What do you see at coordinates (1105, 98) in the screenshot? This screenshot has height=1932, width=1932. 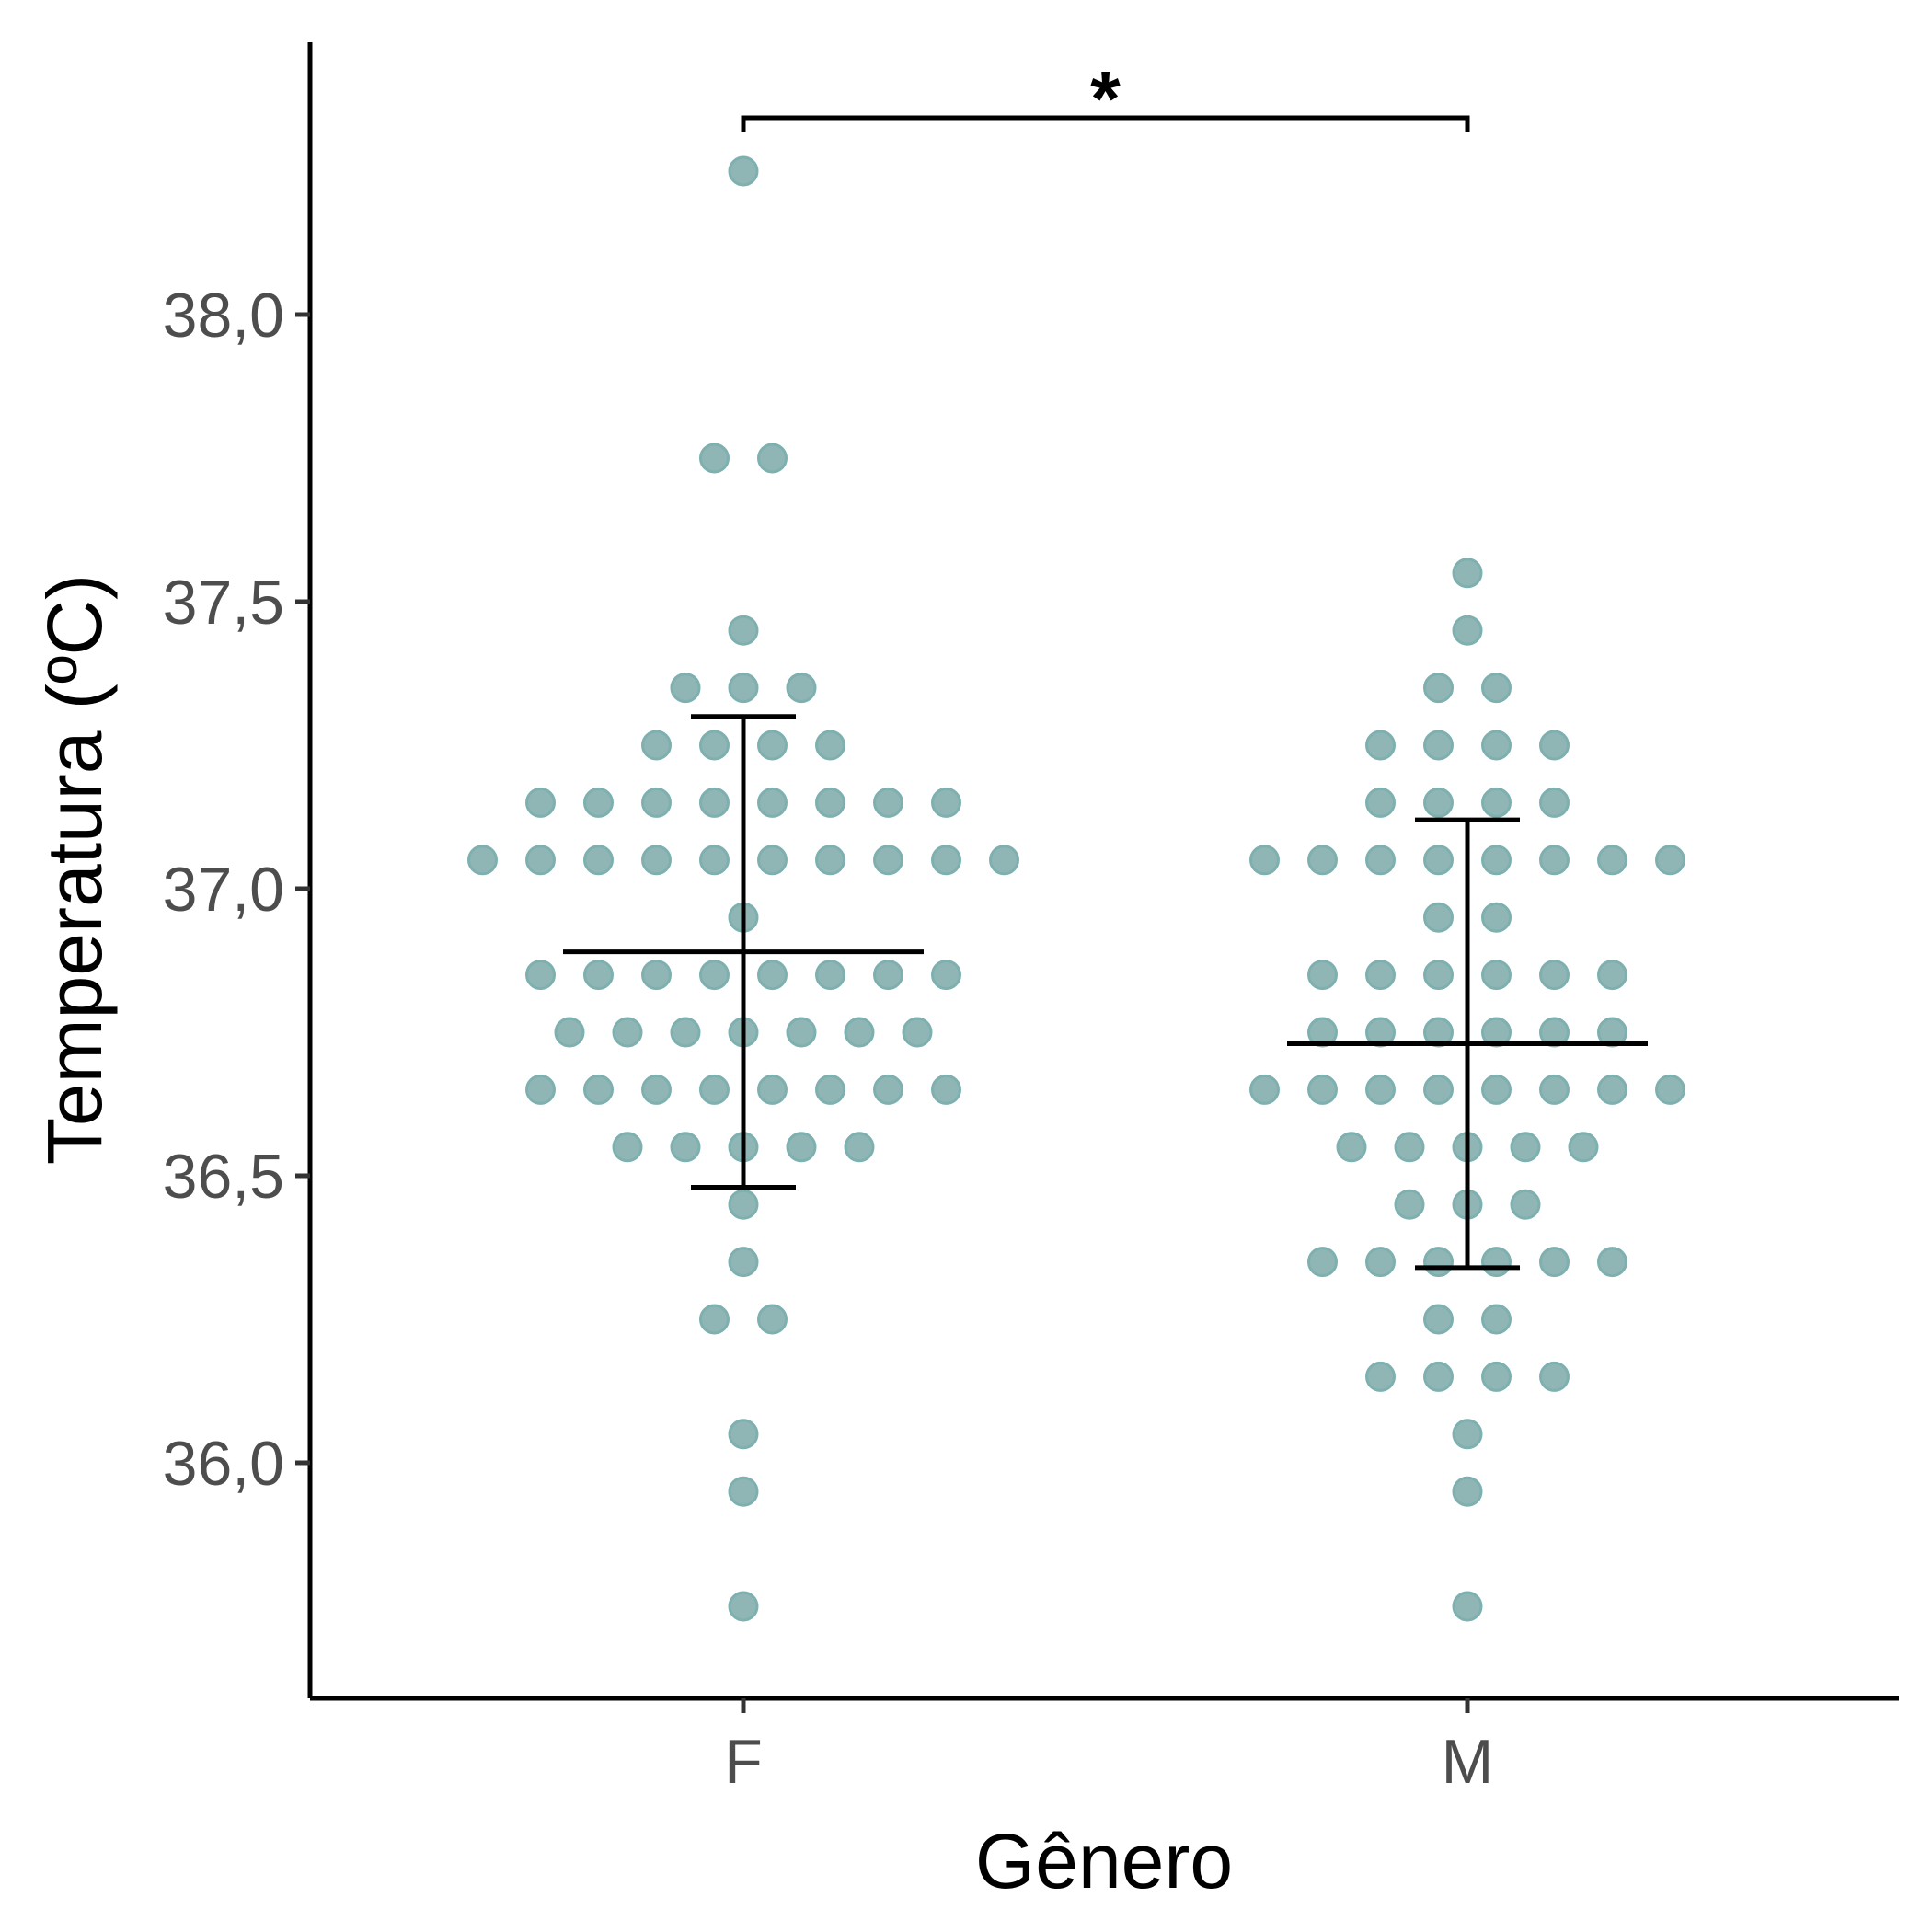 I see `significance-bracket: *` at bounding box center [1105, 98].